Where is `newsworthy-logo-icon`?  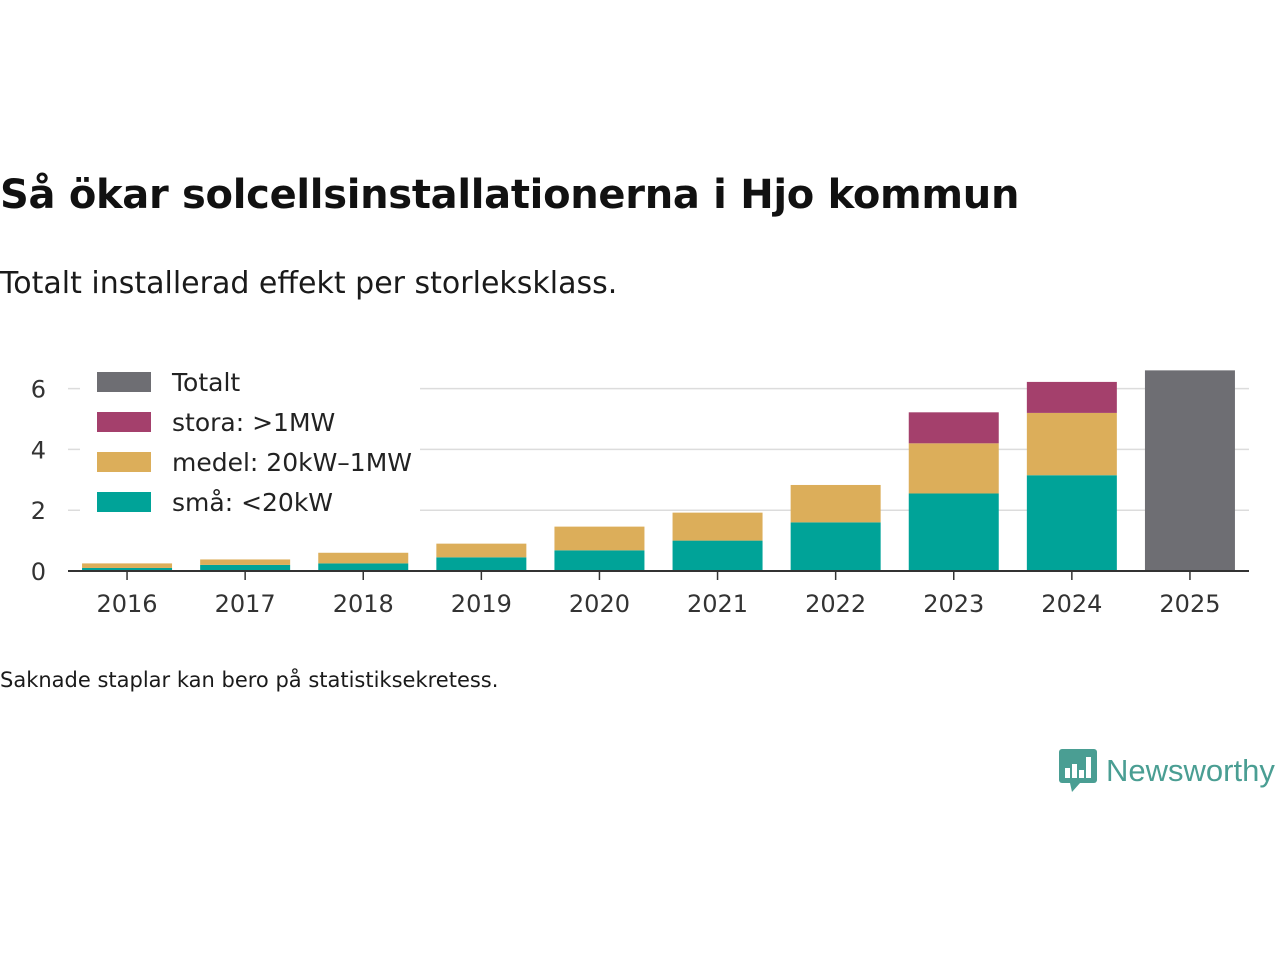 newsworthy-logo-icon is located at coordinates (1078, 770).